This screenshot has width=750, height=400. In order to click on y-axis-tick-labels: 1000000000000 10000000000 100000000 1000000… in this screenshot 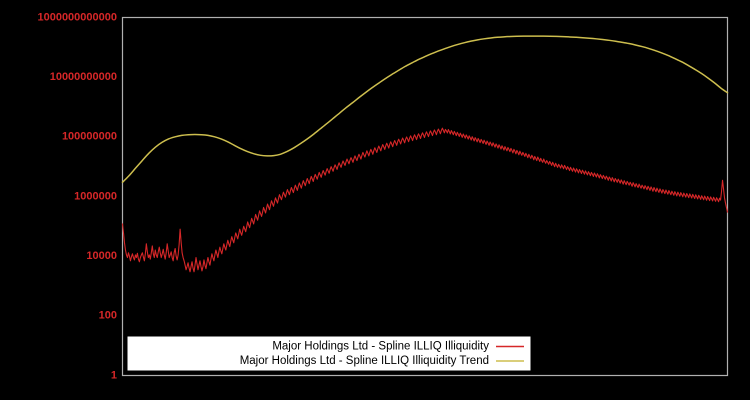, I will do `click(77, 196)`.